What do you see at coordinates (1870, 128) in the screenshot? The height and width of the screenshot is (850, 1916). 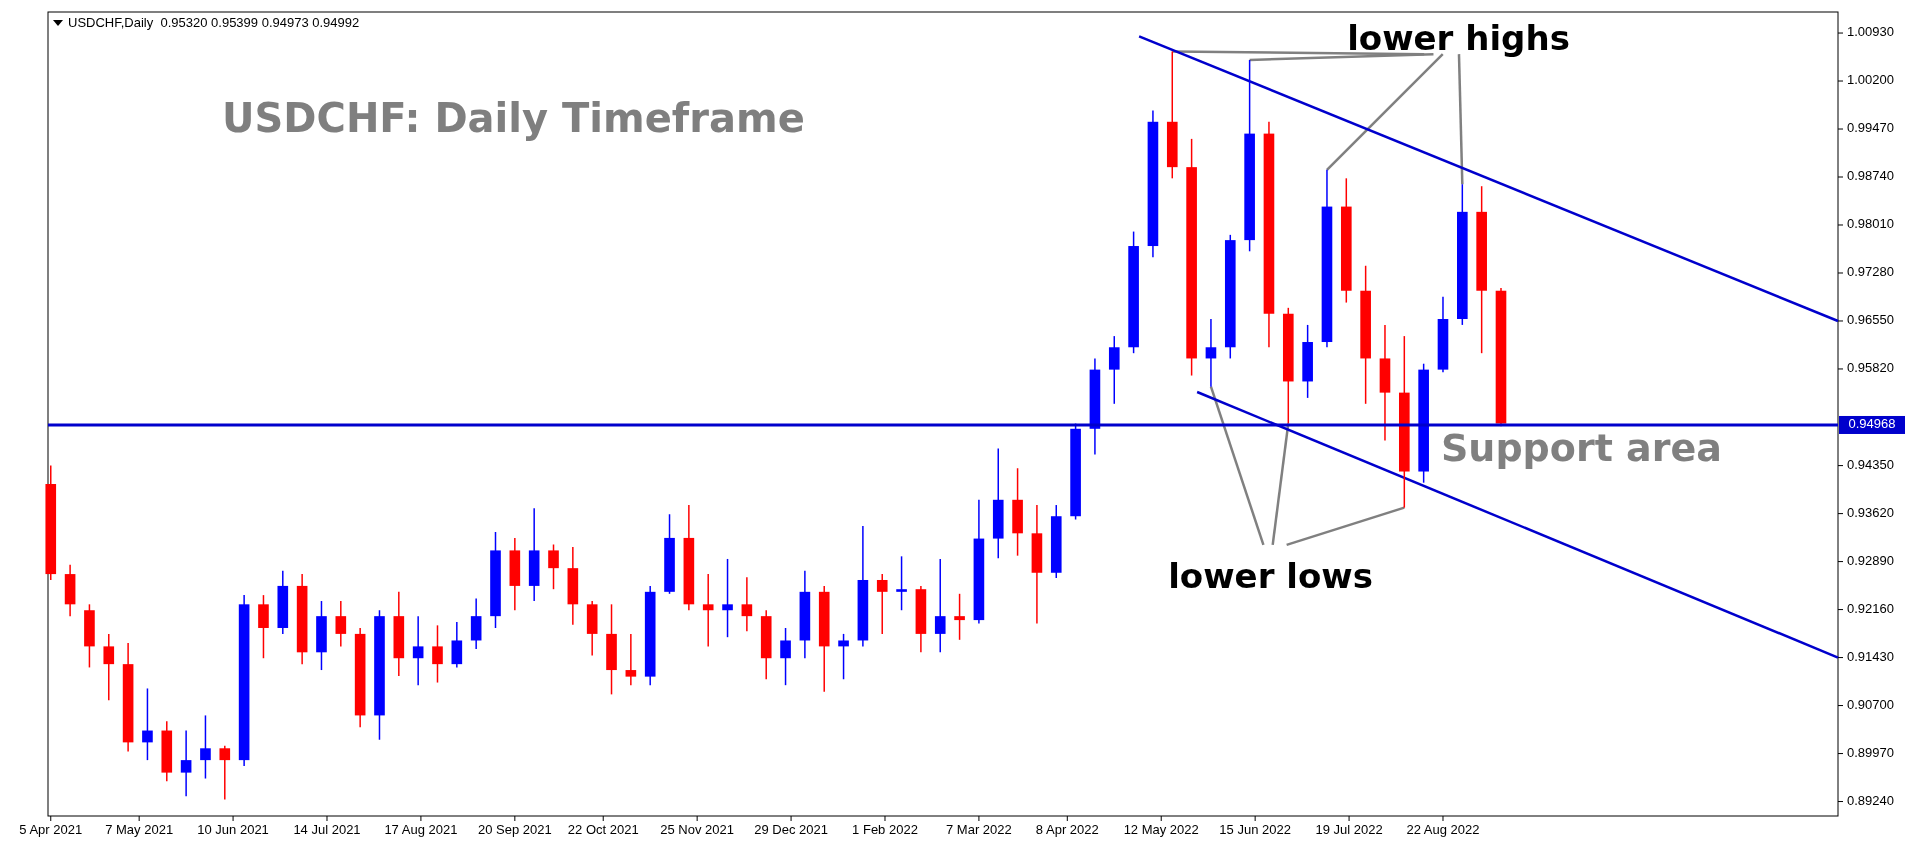 I see `y-tick-label: 0.99470` at bounding box center [1870, 128].